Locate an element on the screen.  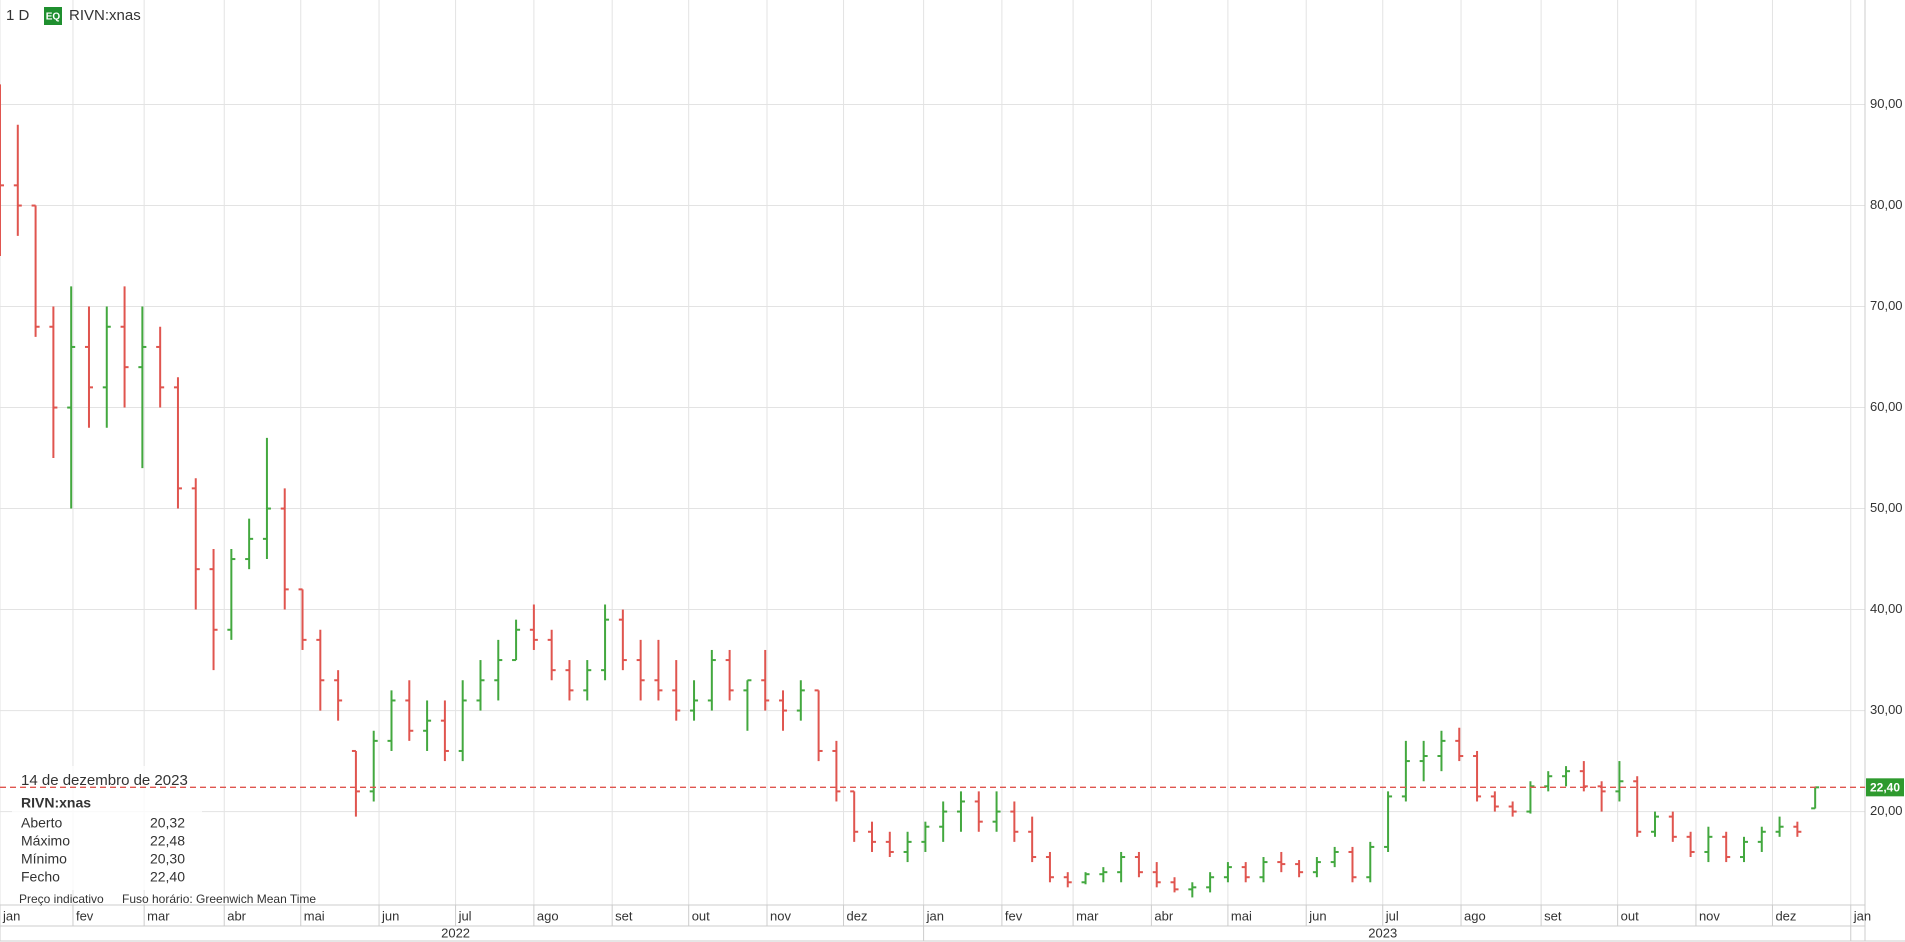
y-tick-label: 30,00 is located at coordinates (1886, 709).